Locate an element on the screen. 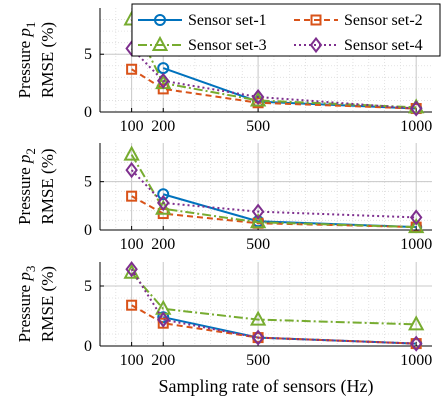  legend-box is located at coordinates (286, 30).